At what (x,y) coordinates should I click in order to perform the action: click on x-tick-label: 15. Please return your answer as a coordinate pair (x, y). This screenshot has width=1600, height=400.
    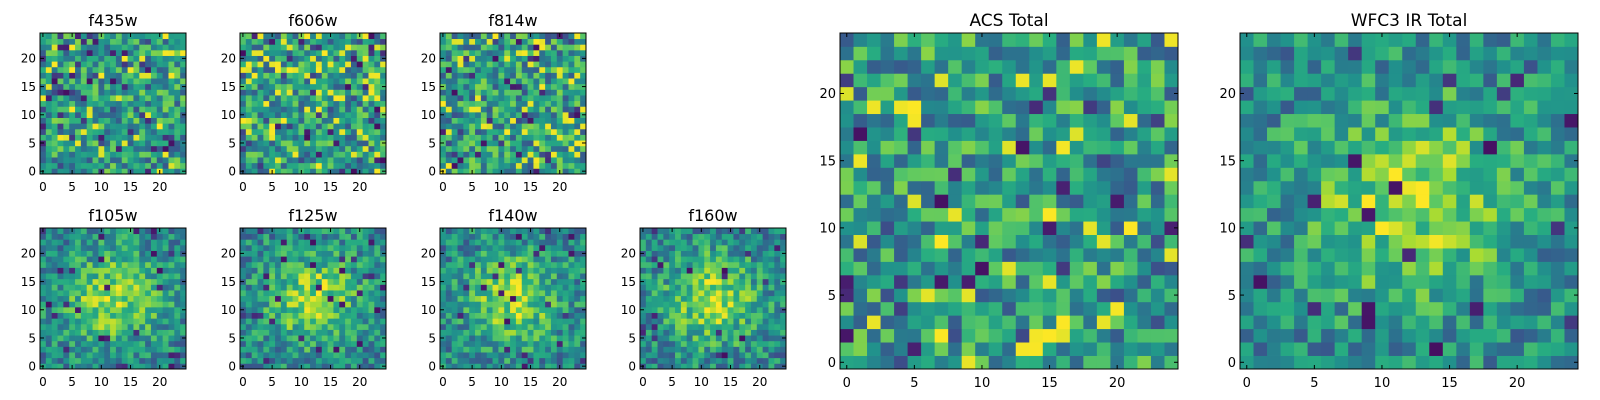
    Looking at the image, I should click on (730, 382).